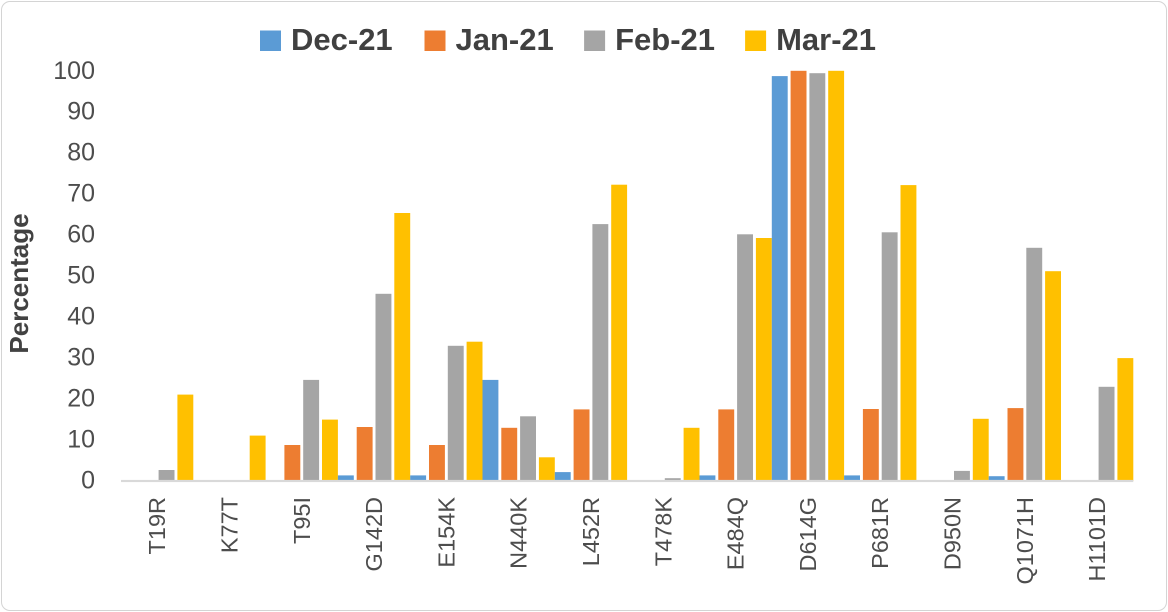 The height and width of the screenshot is (612, 1168). What do you see at coordinates (374, 534) in the screenshot?
I see `svg-text: G142D` at bounding box center [374, 534].